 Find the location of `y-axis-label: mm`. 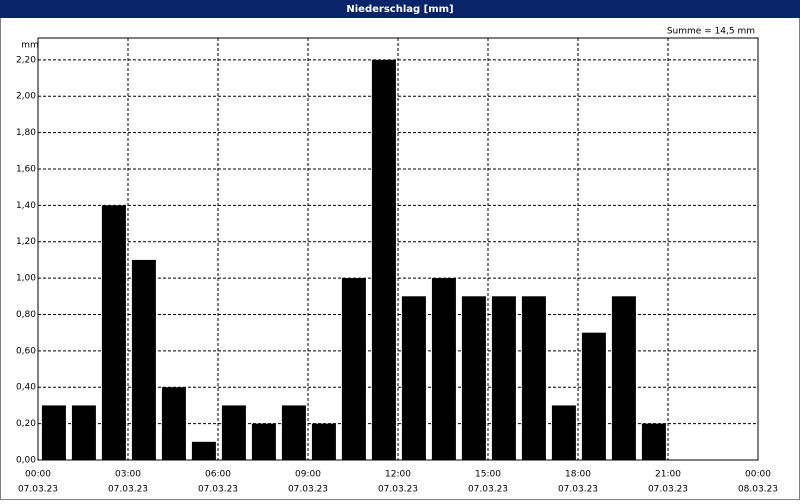

y-axis-label: mm is located at coordinates (30, 46).